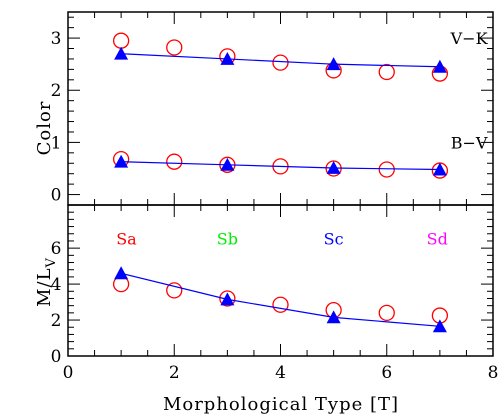 Image resolution: width=500 pixels, height=418 pixels. I want to click on y-tick-label: 6, so click(56, 249).